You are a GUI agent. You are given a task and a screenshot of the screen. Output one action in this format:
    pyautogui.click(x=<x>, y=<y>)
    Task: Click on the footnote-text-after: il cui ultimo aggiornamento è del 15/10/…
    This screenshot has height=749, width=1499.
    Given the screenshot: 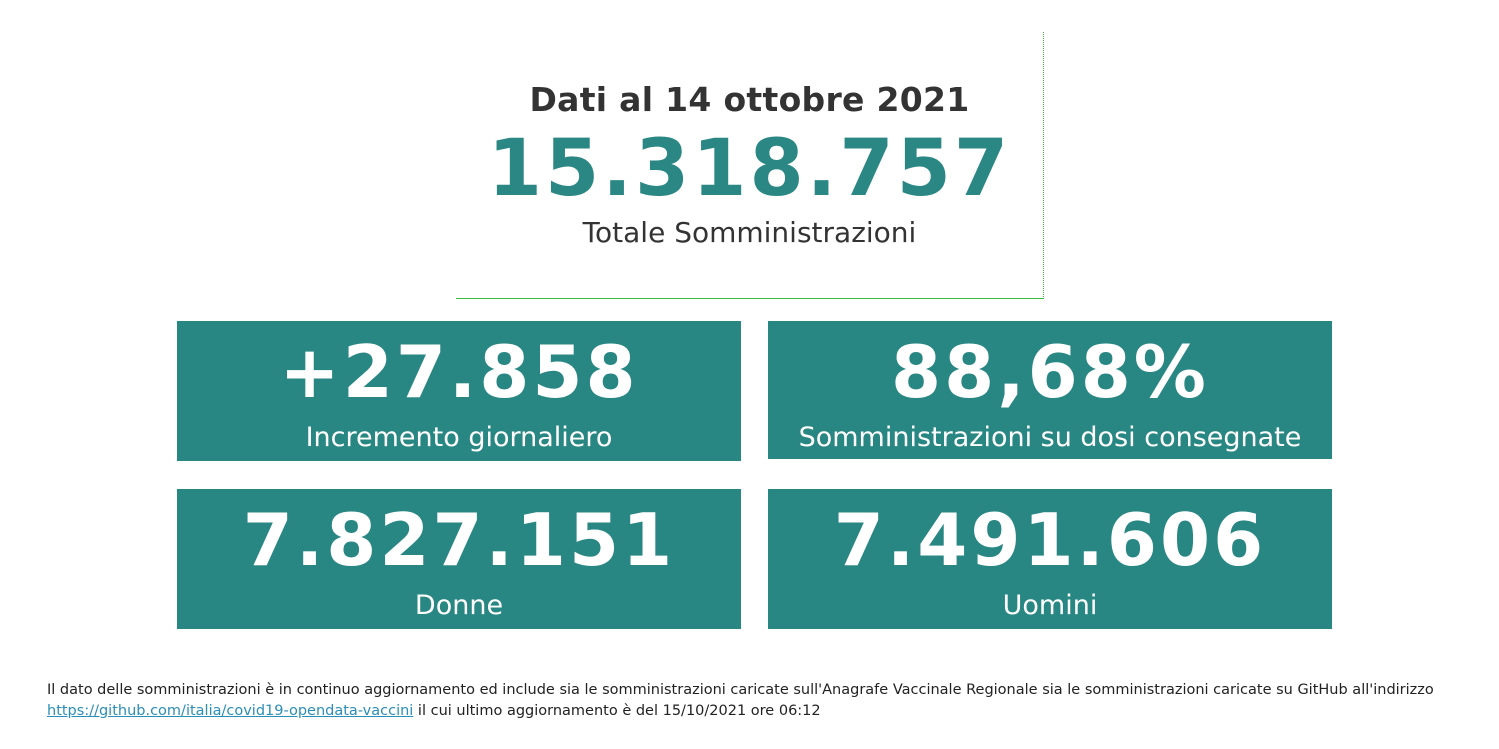 What is the action you would take?
    pyautogui.click(x=617, y=711)
    